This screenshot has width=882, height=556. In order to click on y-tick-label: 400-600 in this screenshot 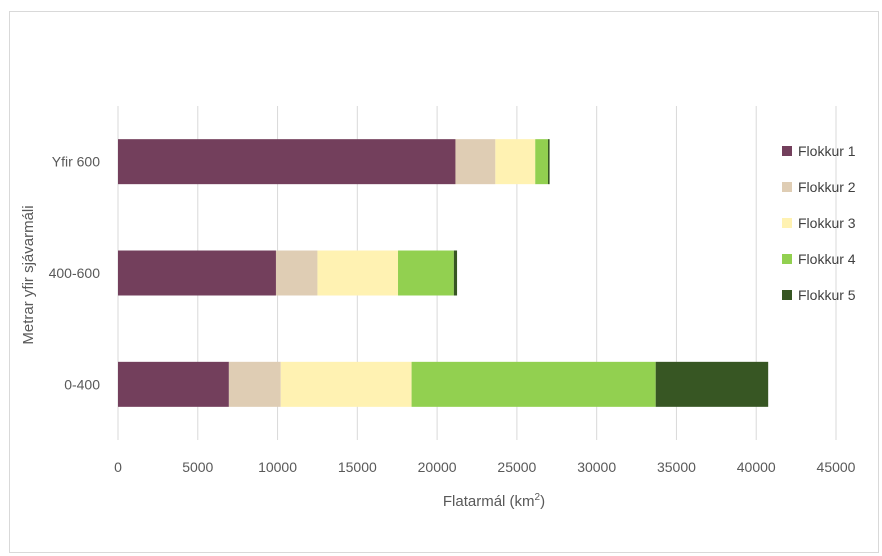, I will do `click(75, 273)`.